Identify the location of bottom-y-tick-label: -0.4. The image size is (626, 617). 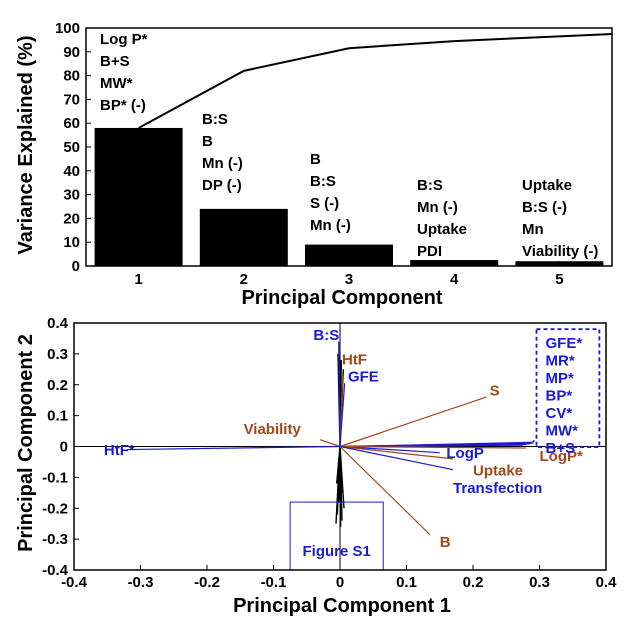
(55, 570).